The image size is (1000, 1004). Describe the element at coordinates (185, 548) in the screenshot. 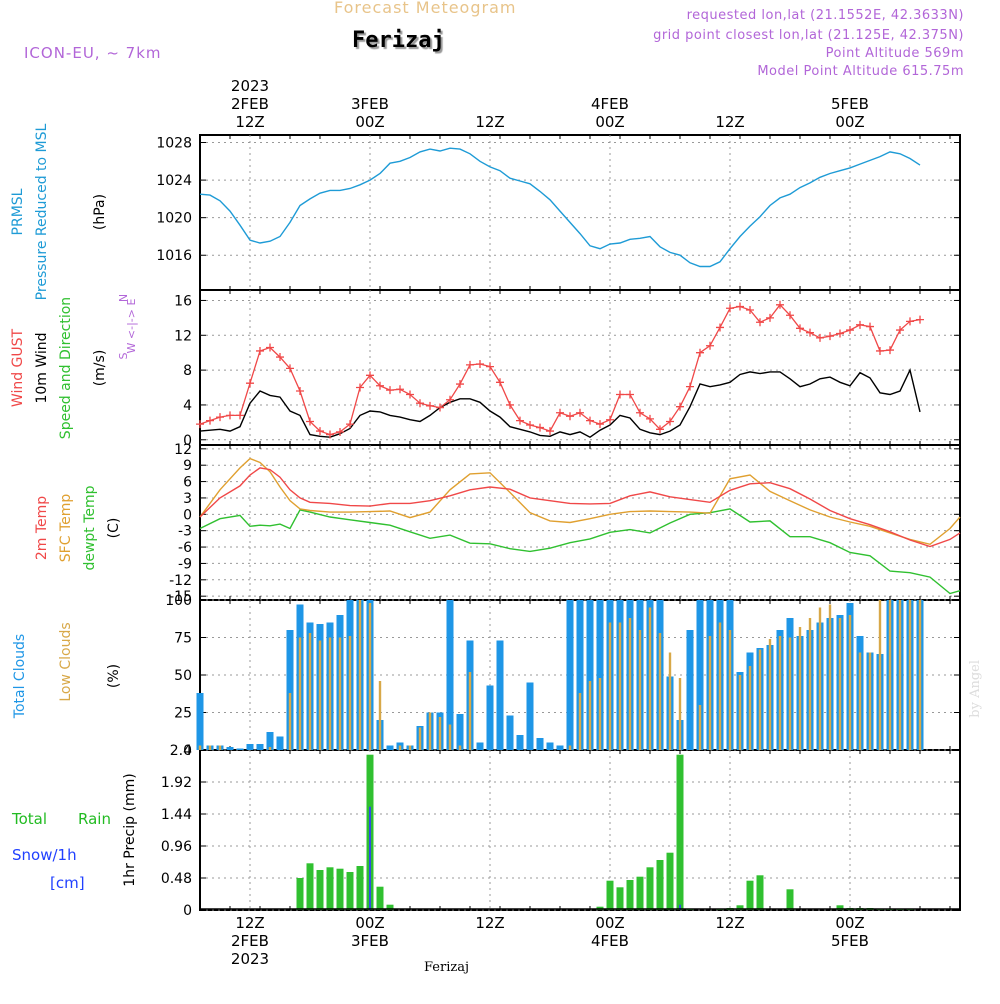

I see `y-tick-label: -6` at that location.